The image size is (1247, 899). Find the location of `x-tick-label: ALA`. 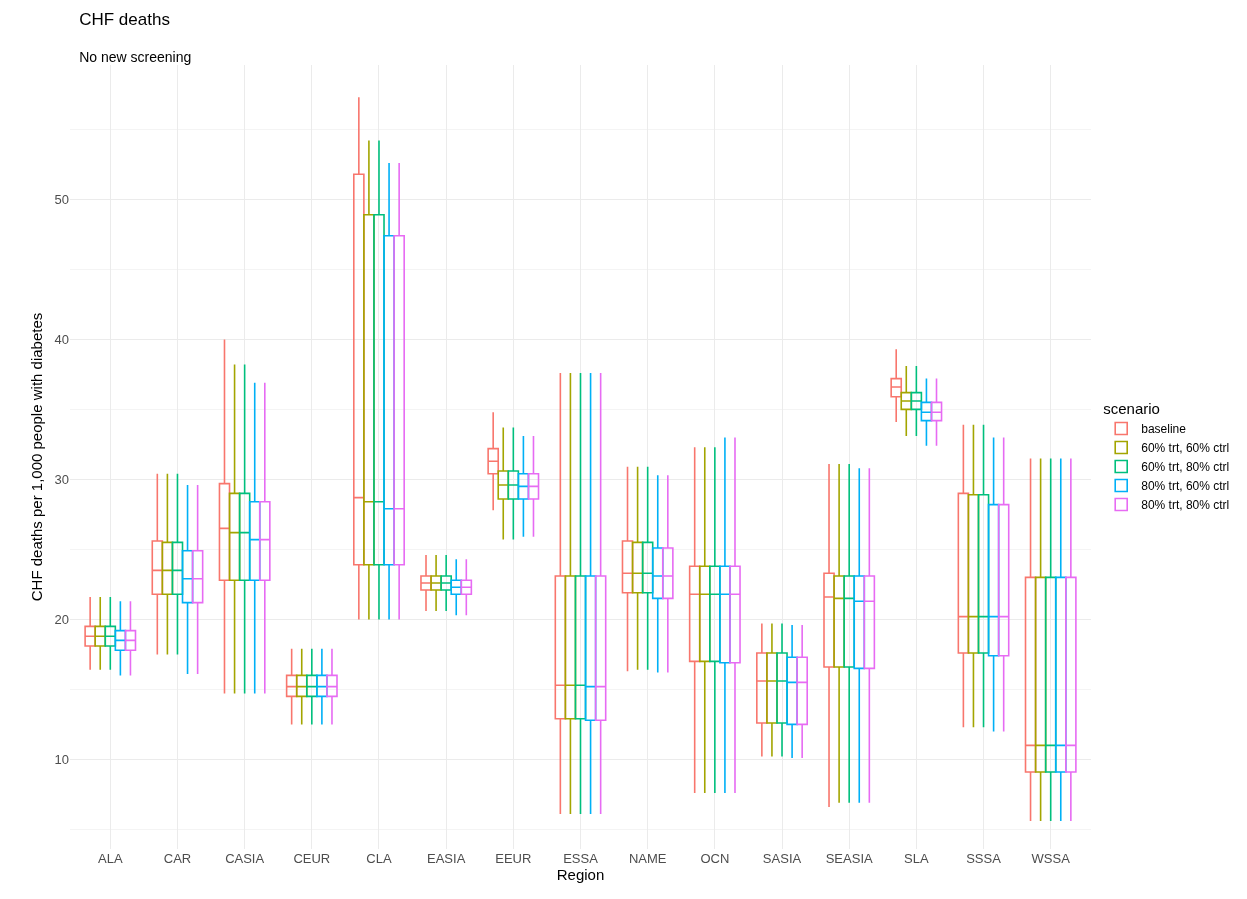

x-tick-label: ALA is located at coordinates (110, 858).